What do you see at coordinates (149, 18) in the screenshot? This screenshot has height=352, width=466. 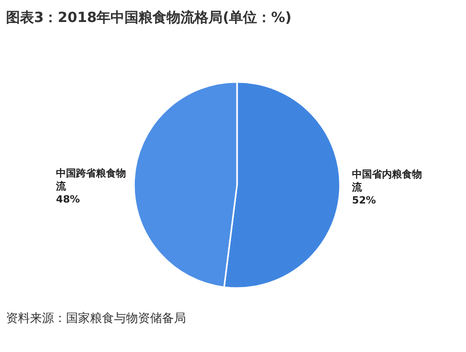 I see `title: 图表3：2018年中国粮食物流格局(单位：%)` at bounding box center [149, 18].